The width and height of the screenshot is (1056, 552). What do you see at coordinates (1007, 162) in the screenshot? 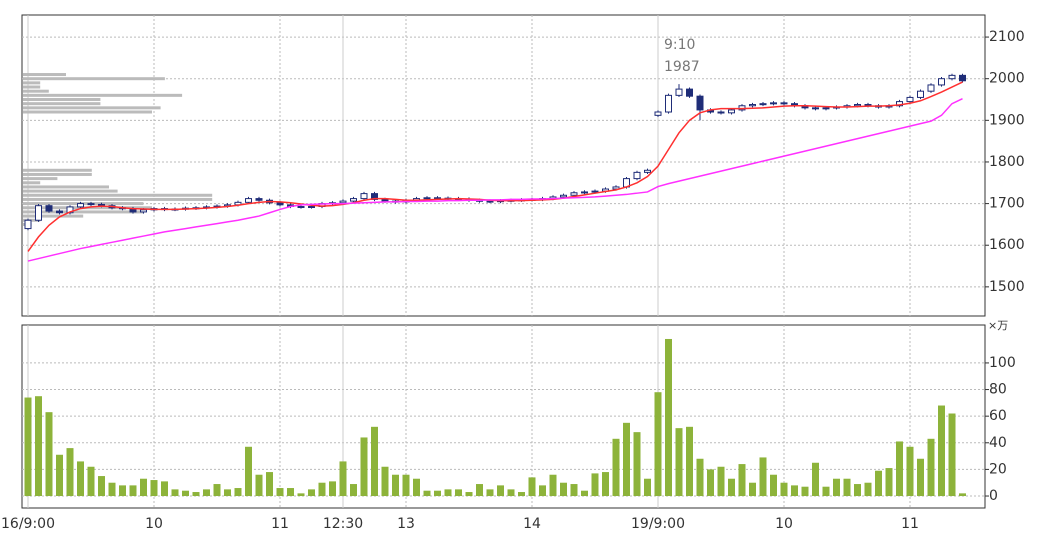
I see `y-tick-label: 1800` at bounding box center [1007, 162].